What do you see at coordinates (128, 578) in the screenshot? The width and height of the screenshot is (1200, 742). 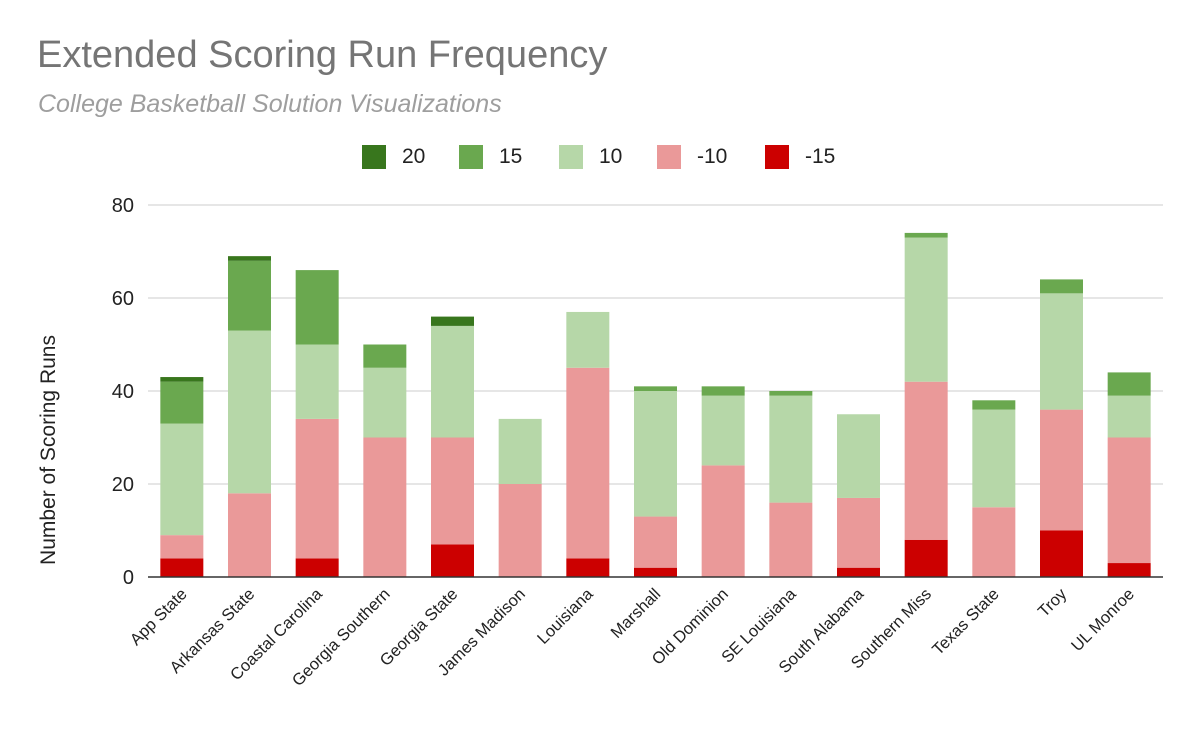 I see `y-tick-label-0: 0` at bounding box center [128, 578].